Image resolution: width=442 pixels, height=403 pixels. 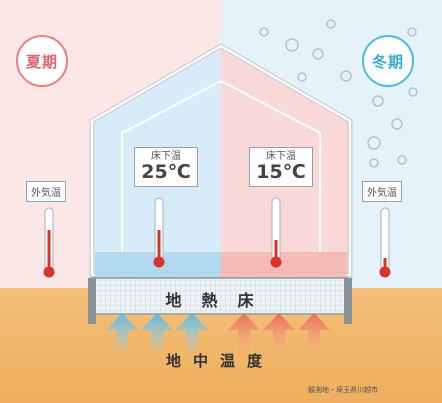 I want to click on underfloor-temp-winter: 床下温 15℃, so click(x=281, y=167).